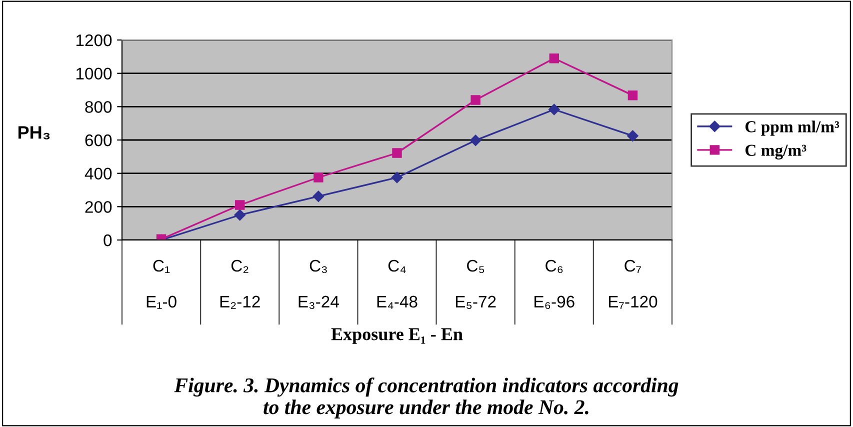 The width and height of the screenshot is (853, 427). What do you see at coordinates (94, 40) in the screenshot?
I see `y-tick-label: 1200` at bounding box center [94, 40].